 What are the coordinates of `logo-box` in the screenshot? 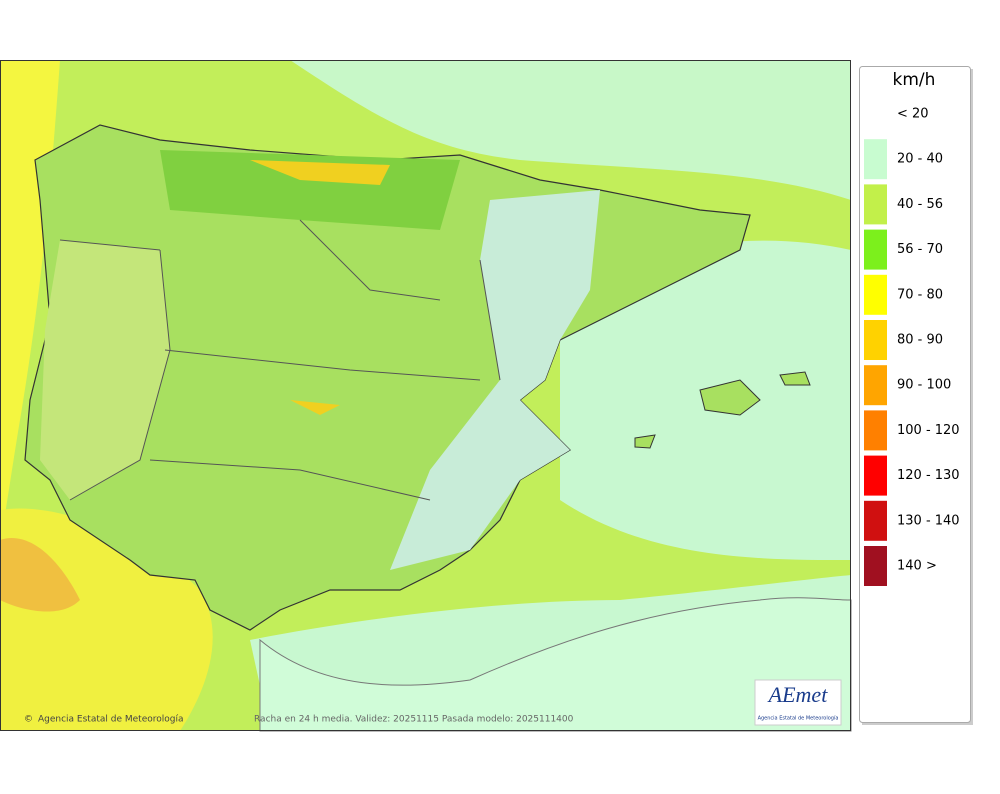 It's located at (798, 702).